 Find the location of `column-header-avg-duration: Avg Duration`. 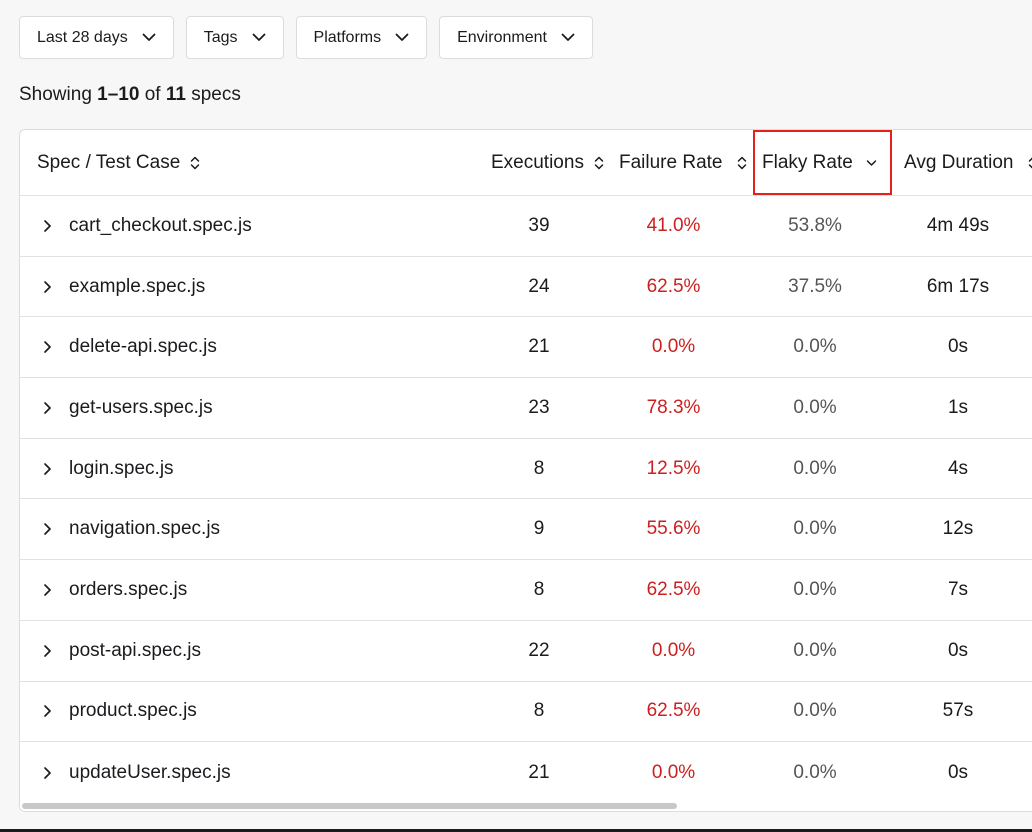

column-header-avg-duration: Avg Duration is located at coordinates (968, 163).